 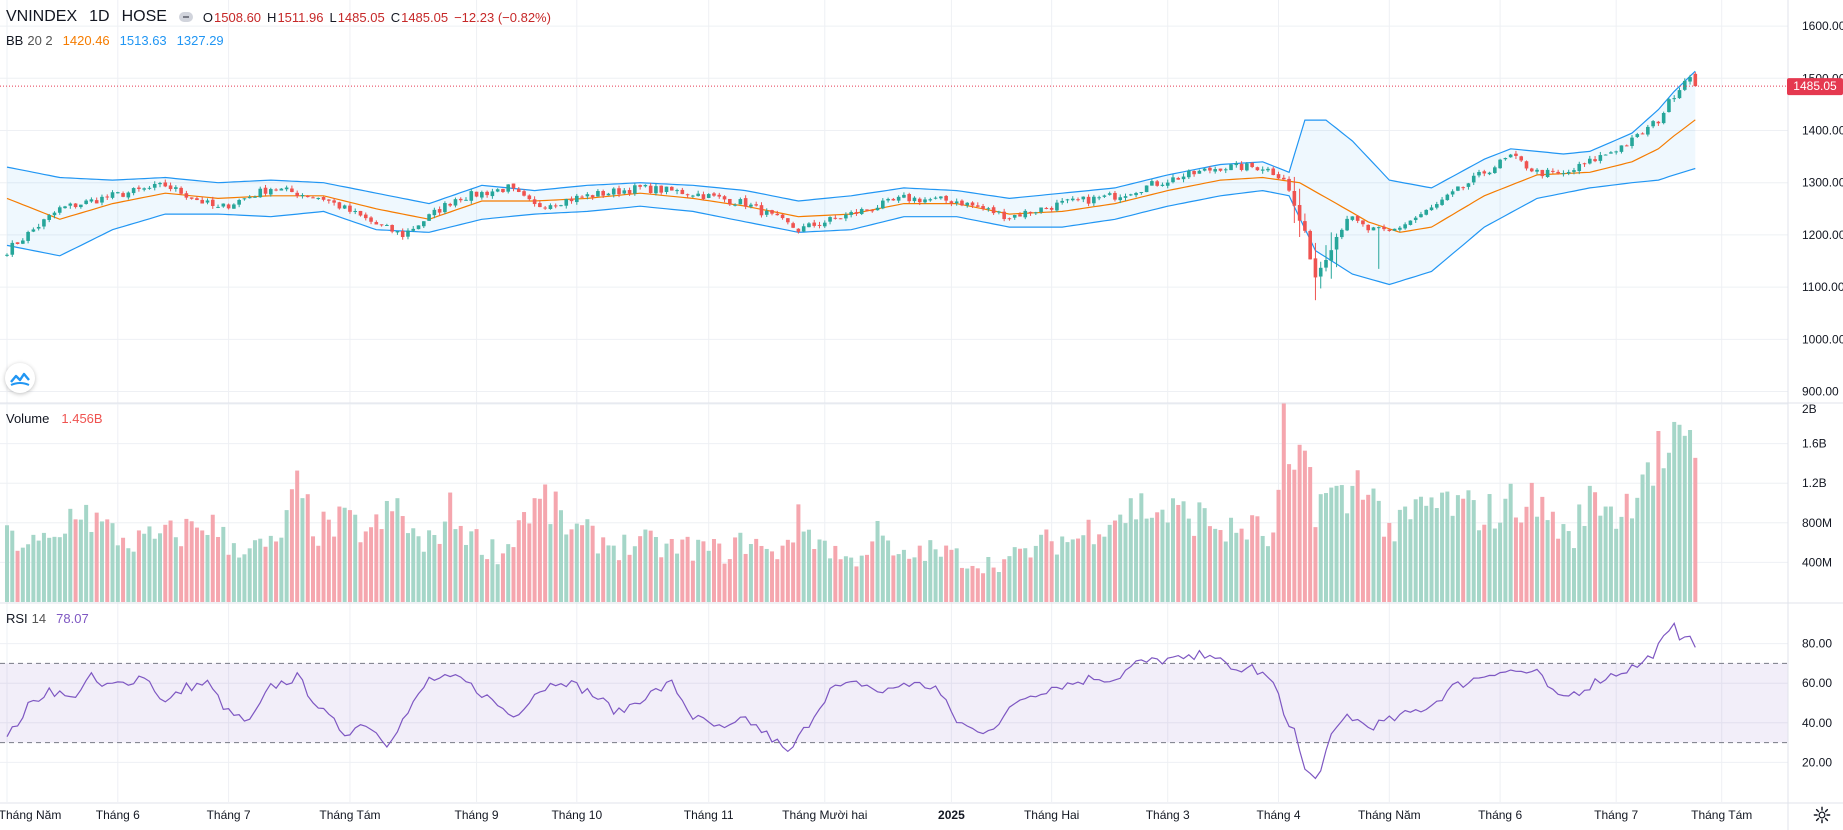 I want to click on bb-legend: BB 20 2 1420.46 1513.63 1327.29, so click(x=118, y=40).